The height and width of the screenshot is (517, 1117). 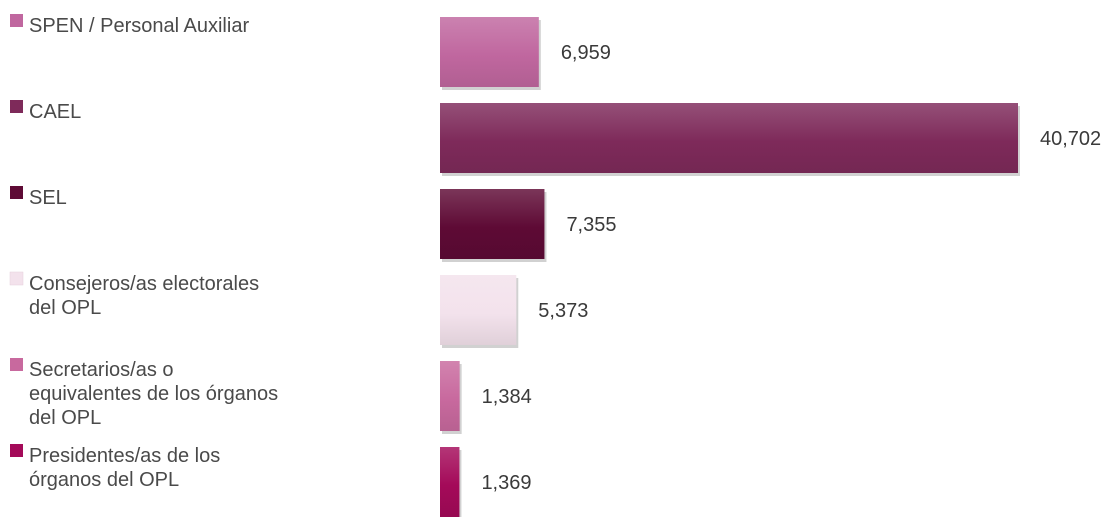 What do you see at coordinates (507, 397) in the screenshot?
I see `value-label-4: 1,384` at bounding box center [507, 397].